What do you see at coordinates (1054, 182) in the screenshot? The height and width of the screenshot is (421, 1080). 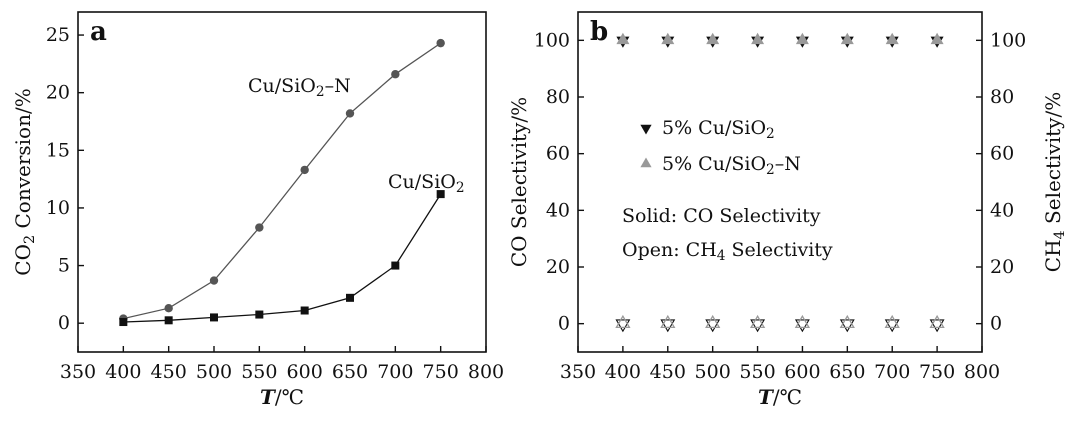 I see `y-right-axis-label: CH4 Selectivity/%` at bounding box center [1054, 182].